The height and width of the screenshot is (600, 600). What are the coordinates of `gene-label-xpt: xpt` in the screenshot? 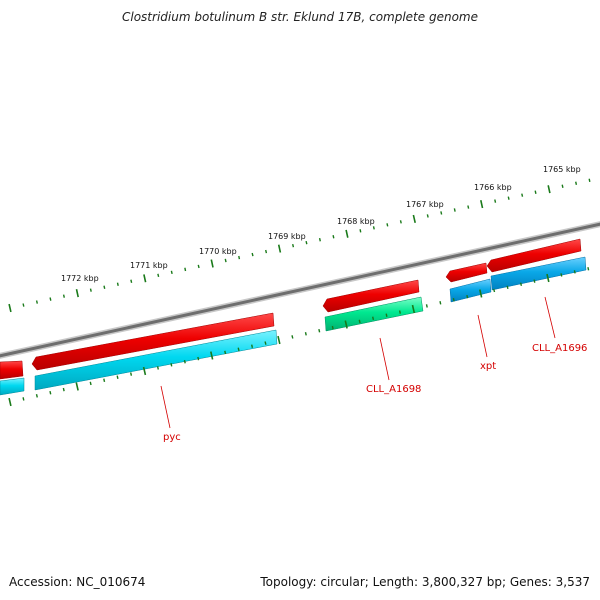 It's located at (488, 366).